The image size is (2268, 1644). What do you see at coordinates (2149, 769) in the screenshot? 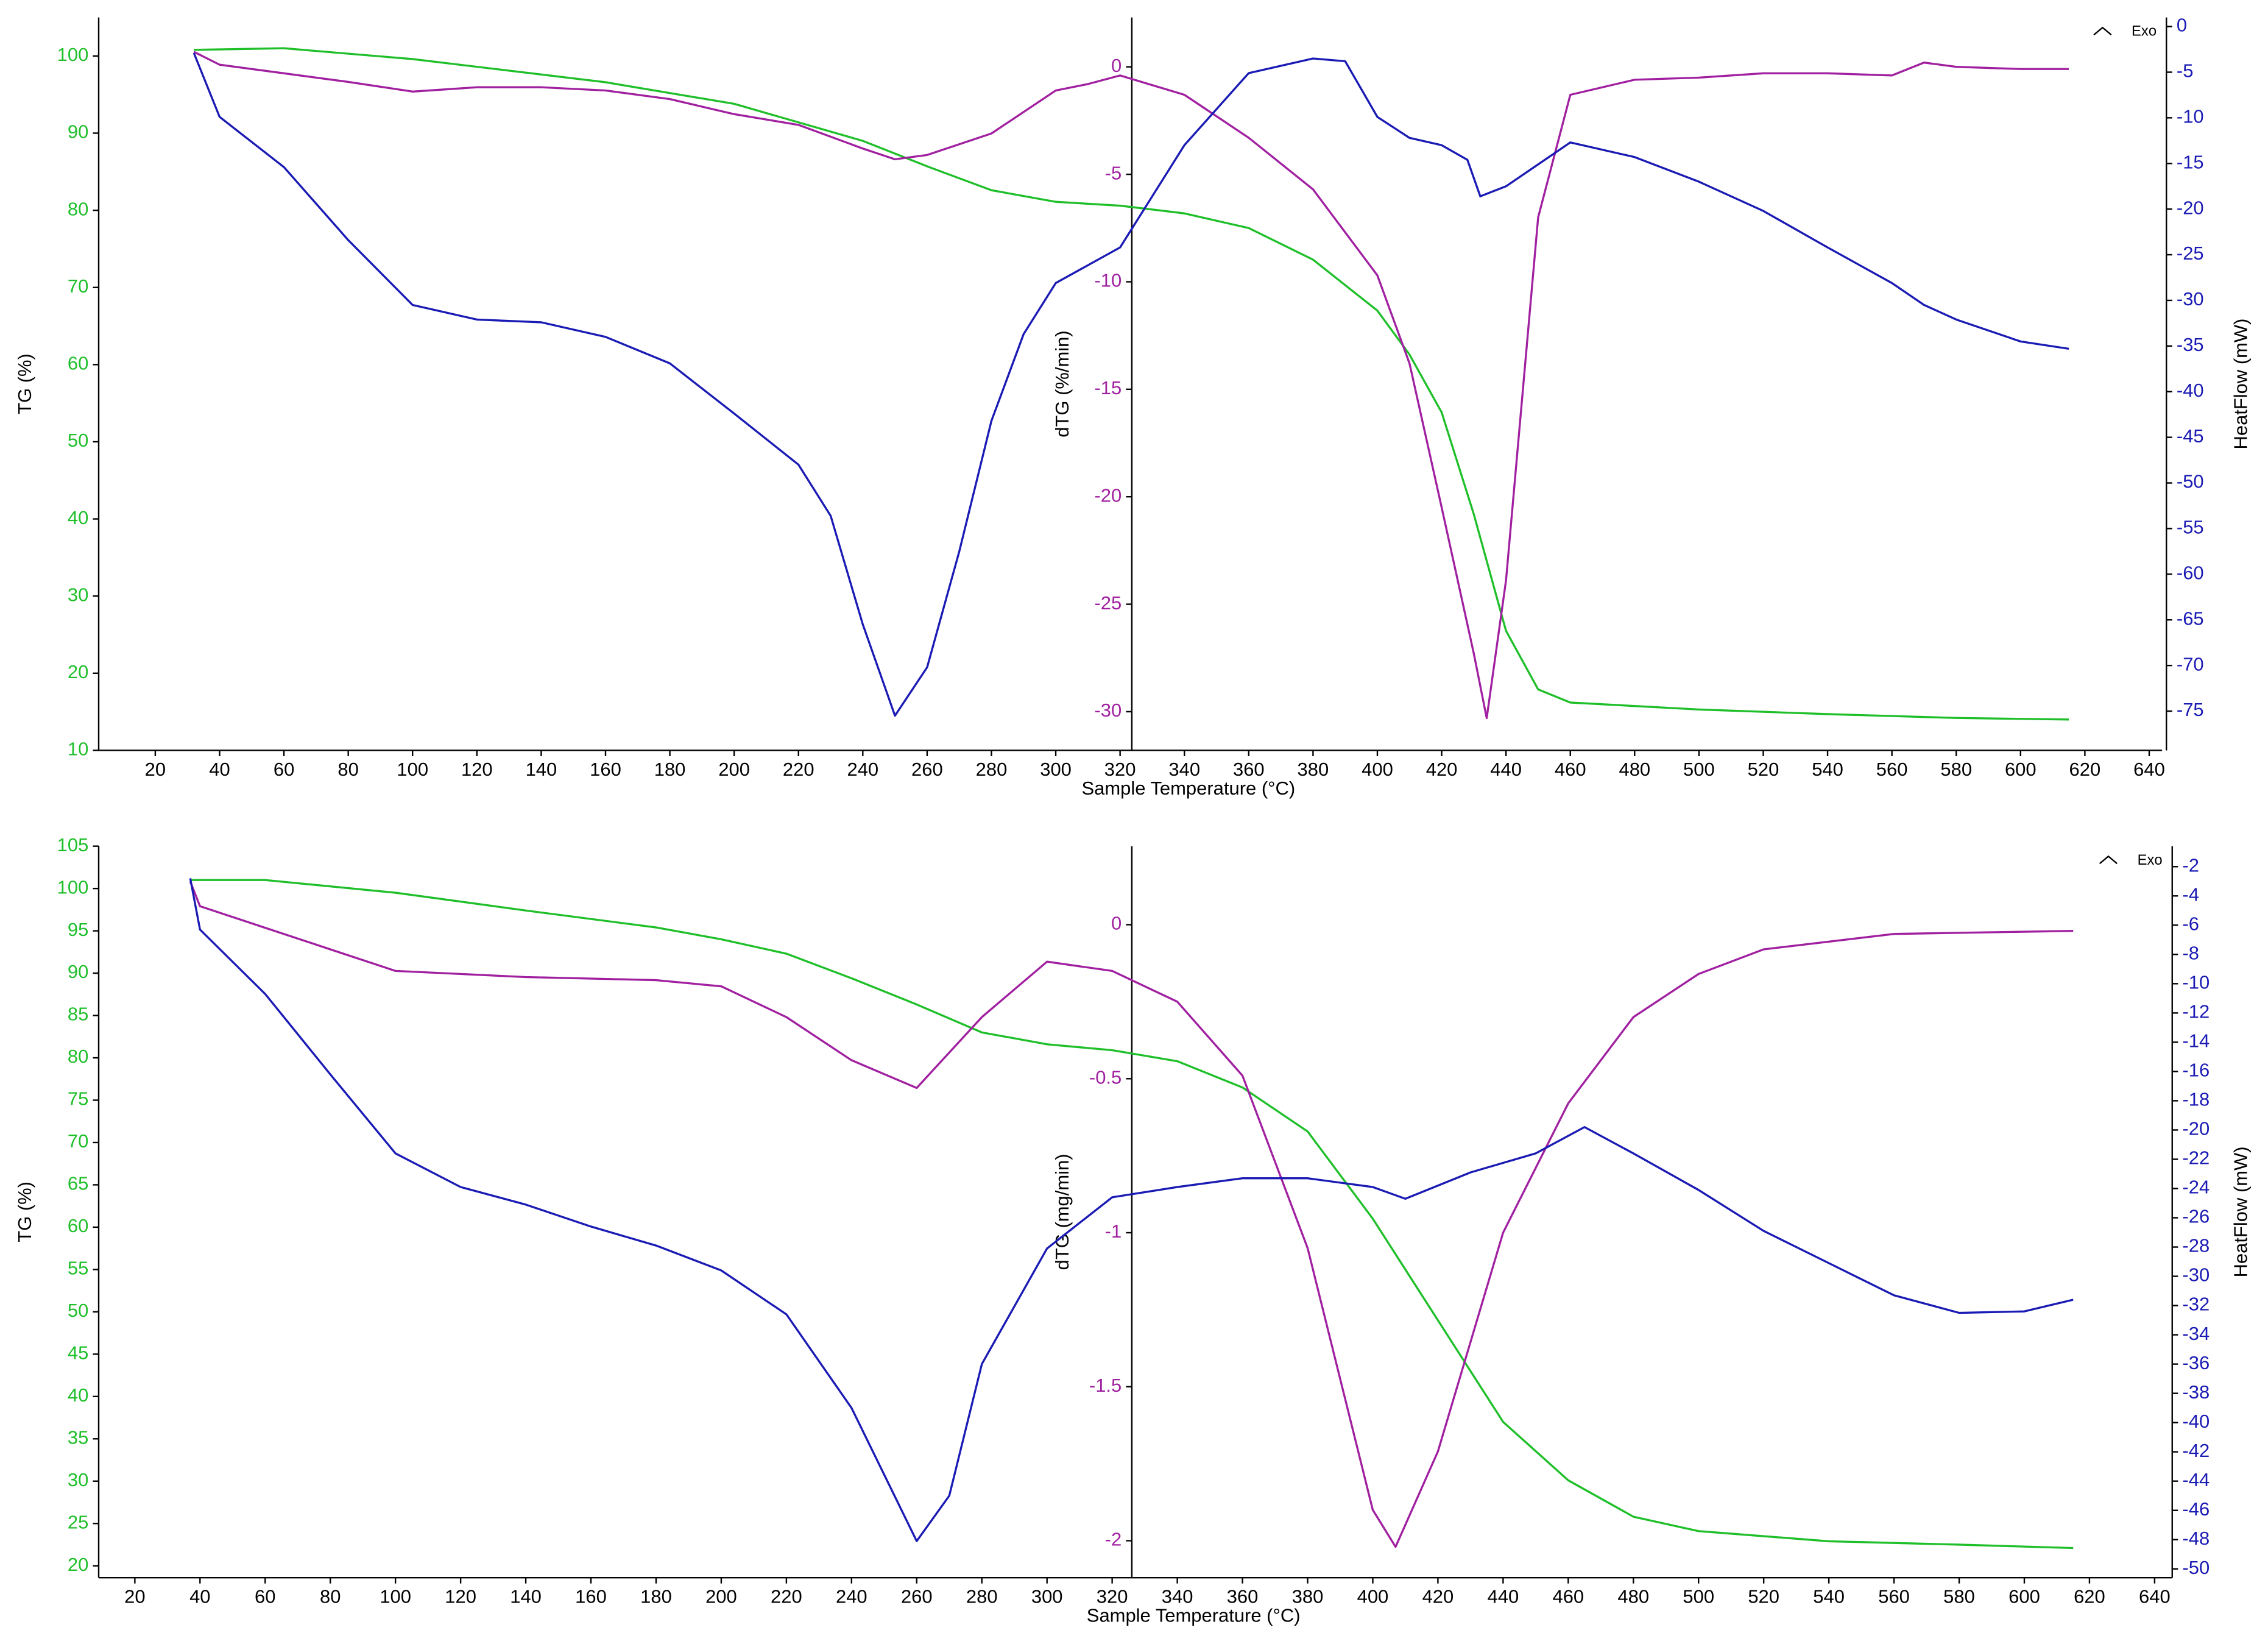
I see `x-tick-label: 640` at bounding box center [2149, 769].